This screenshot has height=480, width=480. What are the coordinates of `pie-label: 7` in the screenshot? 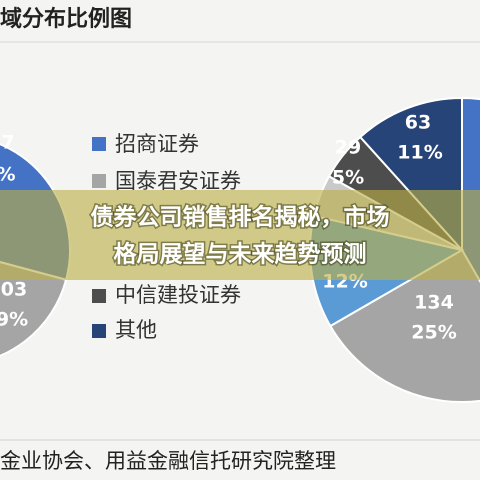 It's located at (7, 143).